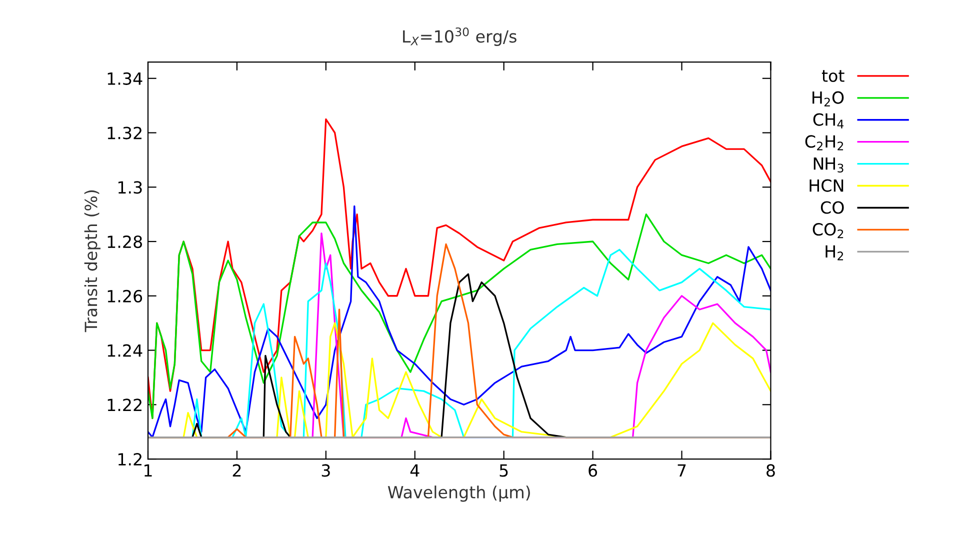 The height and width of the screenshot is (535, 961). Describe the element at coordinates (827, 185) in the screenshot. I see `legend-label: HCN` at that location.